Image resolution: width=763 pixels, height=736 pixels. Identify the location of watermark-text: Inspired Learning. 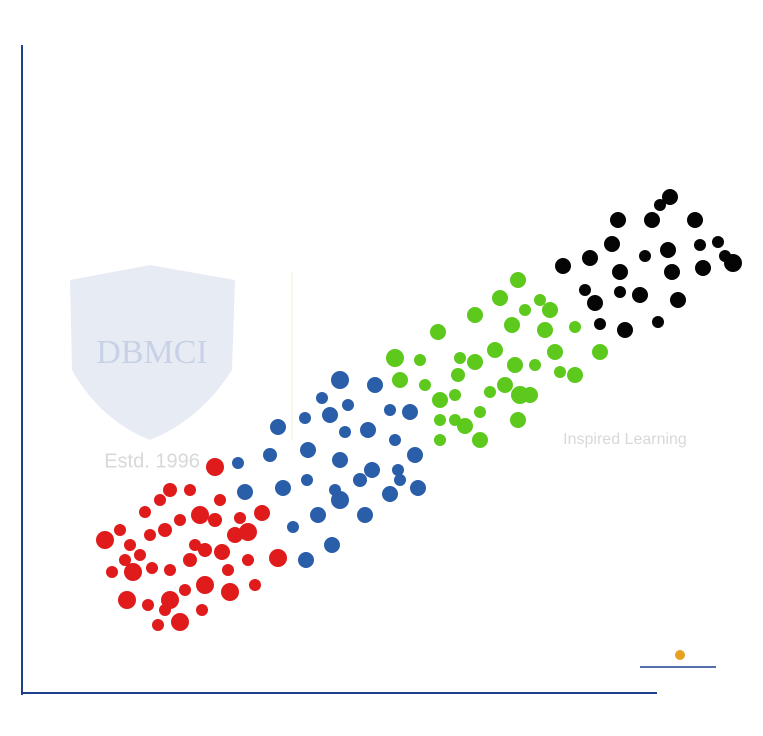
(625, 439).